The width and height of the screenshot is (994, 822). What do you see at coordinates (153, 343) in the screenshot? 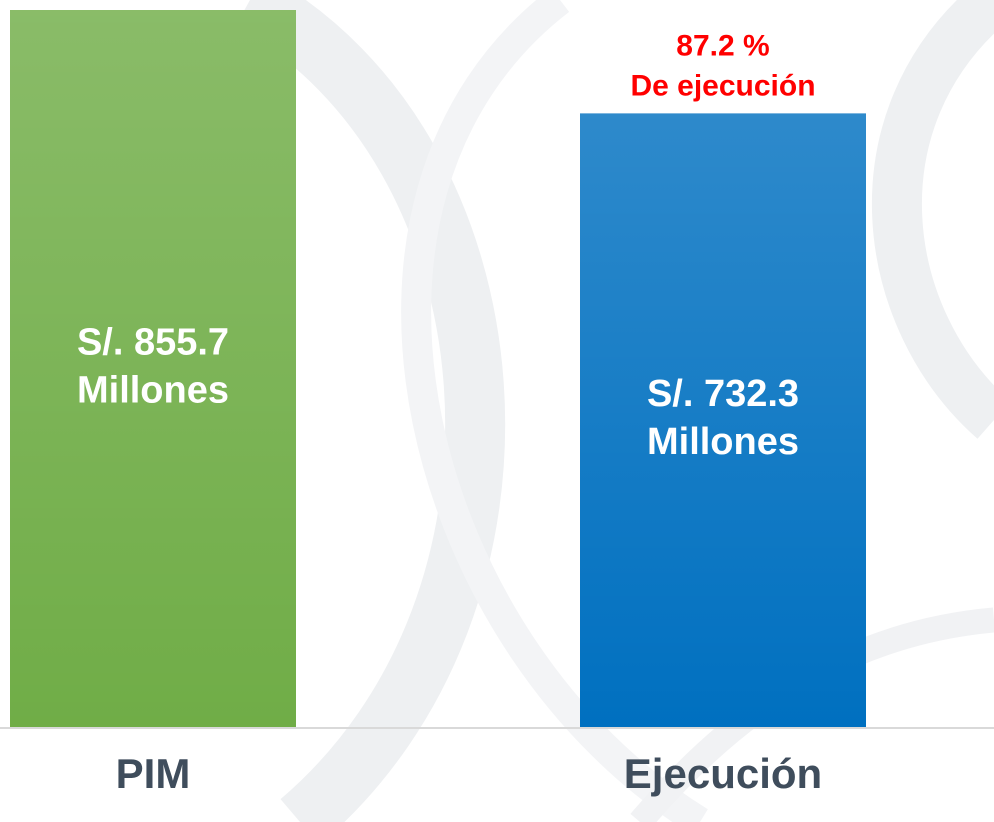
I see `value-label: S/. 855.7` at bounding box center [153, 343].